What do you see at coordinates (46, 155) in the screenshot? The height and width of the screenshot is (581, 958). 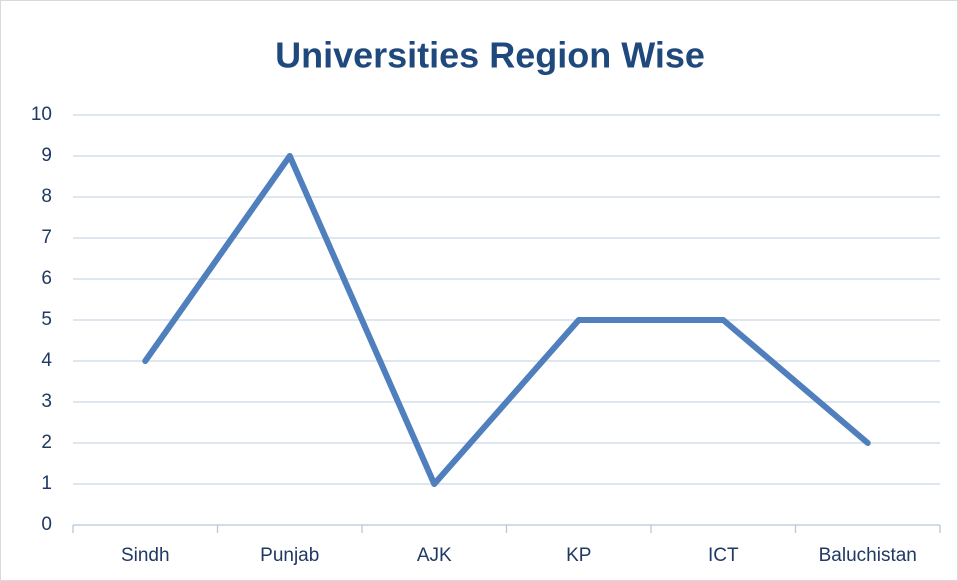 I see `y-tick-label: 9` at bounding box center [46, 155].